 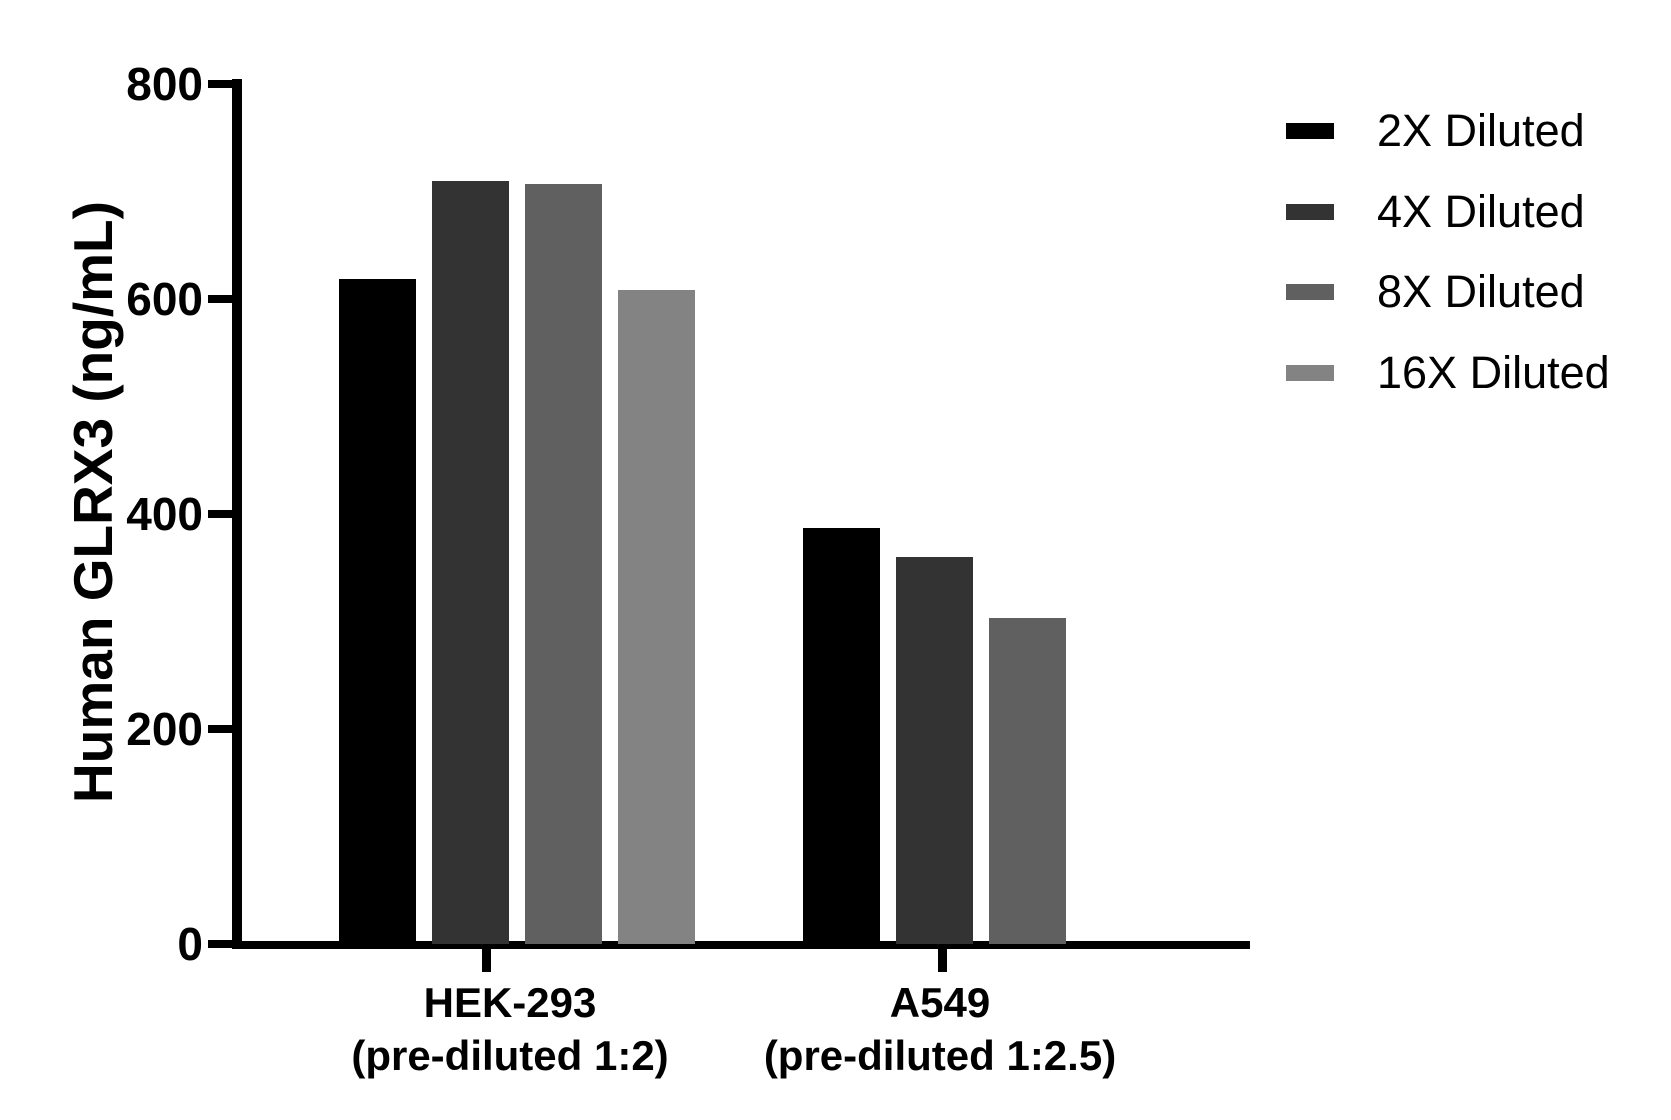 What do you see at coordinates (164, 299) in the screenshot?
I see `y-tick-label-600: 600` at bounding box center [164, 299].